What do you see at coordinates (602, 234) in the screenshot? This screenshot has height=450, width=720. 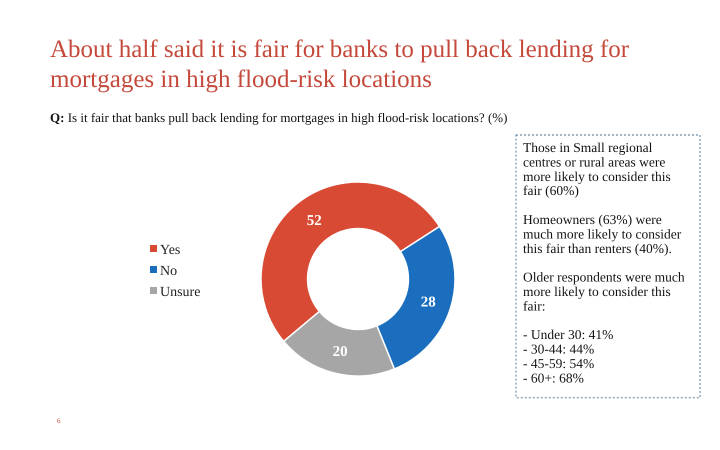 I see `text: Homeowners (63%) were much more likely to consider this fair than renters (40%).` at bounding box center [602, 234].